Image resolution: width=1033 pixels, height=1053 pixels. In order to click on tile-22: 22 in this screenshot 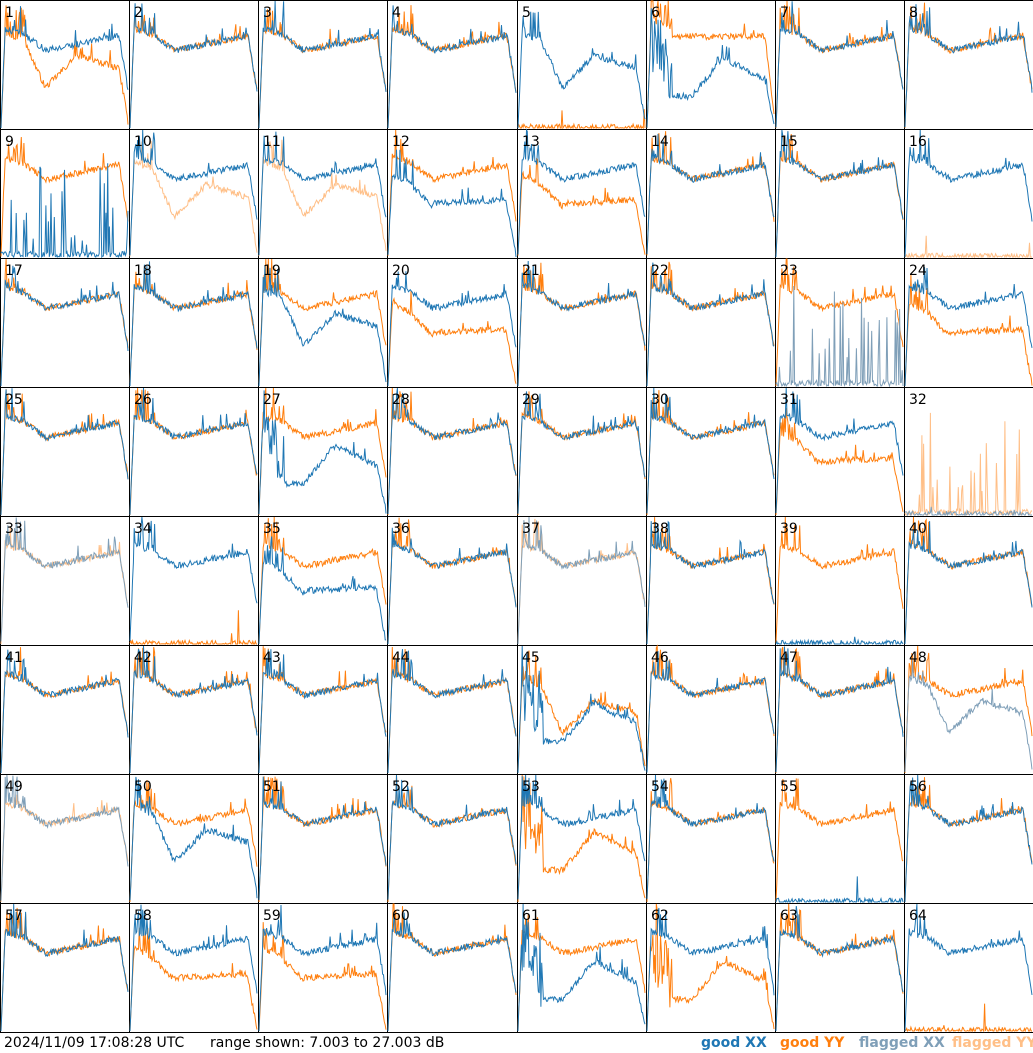, I will do `click(711, 323)`.